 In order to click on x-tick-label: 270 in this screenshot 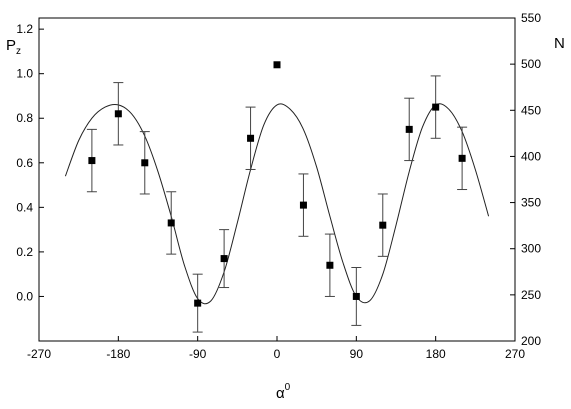, I will do `click(515, 354)`.